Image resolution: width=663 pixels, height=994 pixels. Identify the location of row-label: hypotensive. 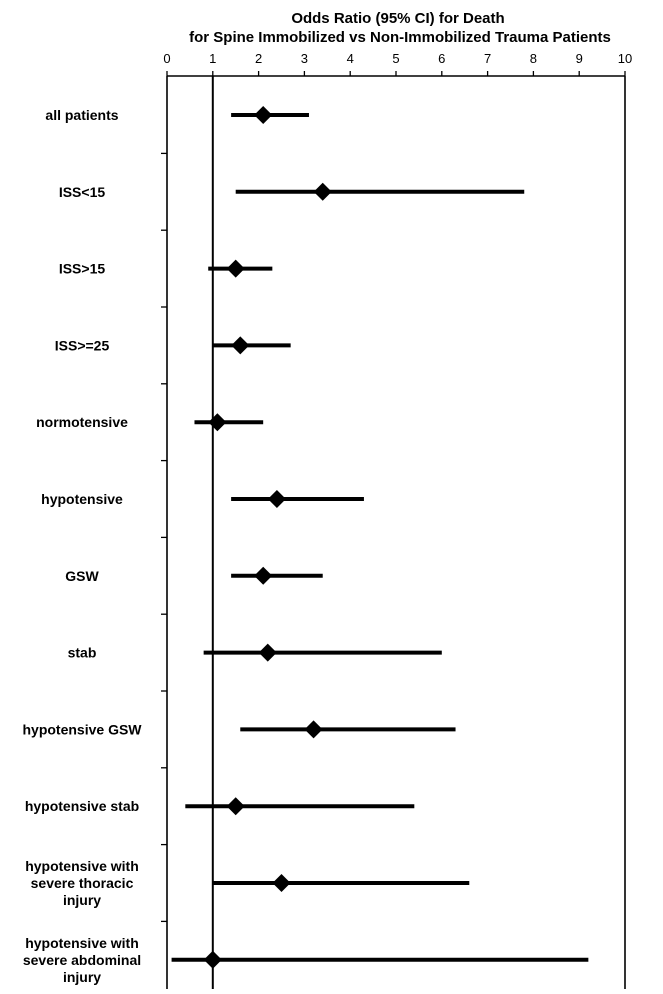
(82, 499).